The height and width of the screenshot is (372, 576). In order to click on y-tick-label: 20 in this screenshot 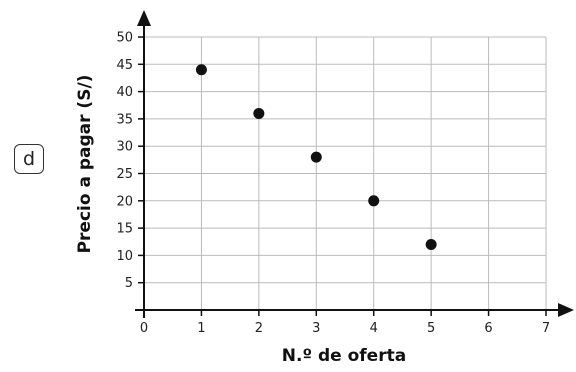, I will do `click(124, 201)`.